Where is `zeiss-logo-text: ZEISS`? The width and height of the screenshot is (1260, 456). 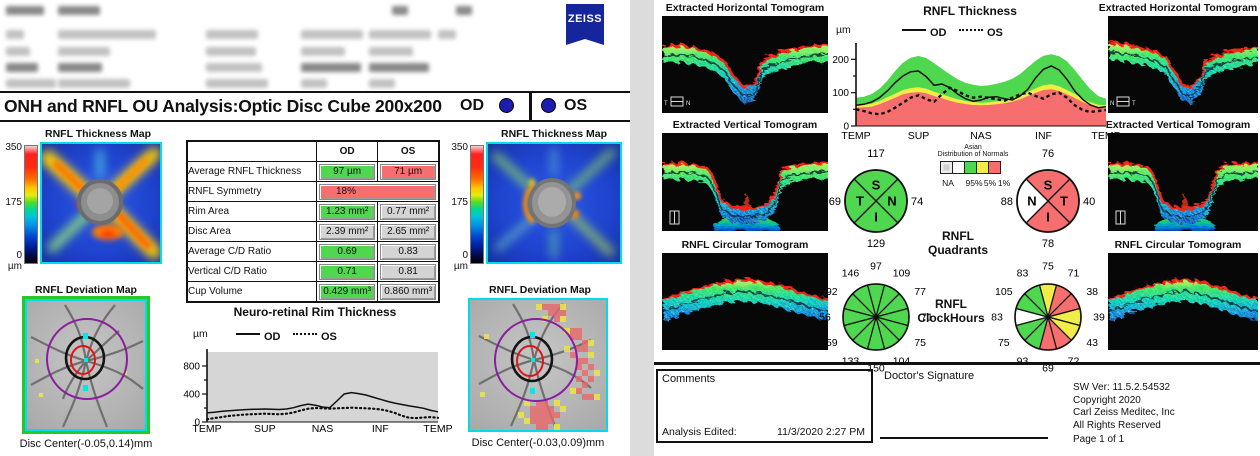
zeiss-logo-text: ZEISS is located at coordinates (585, 19).